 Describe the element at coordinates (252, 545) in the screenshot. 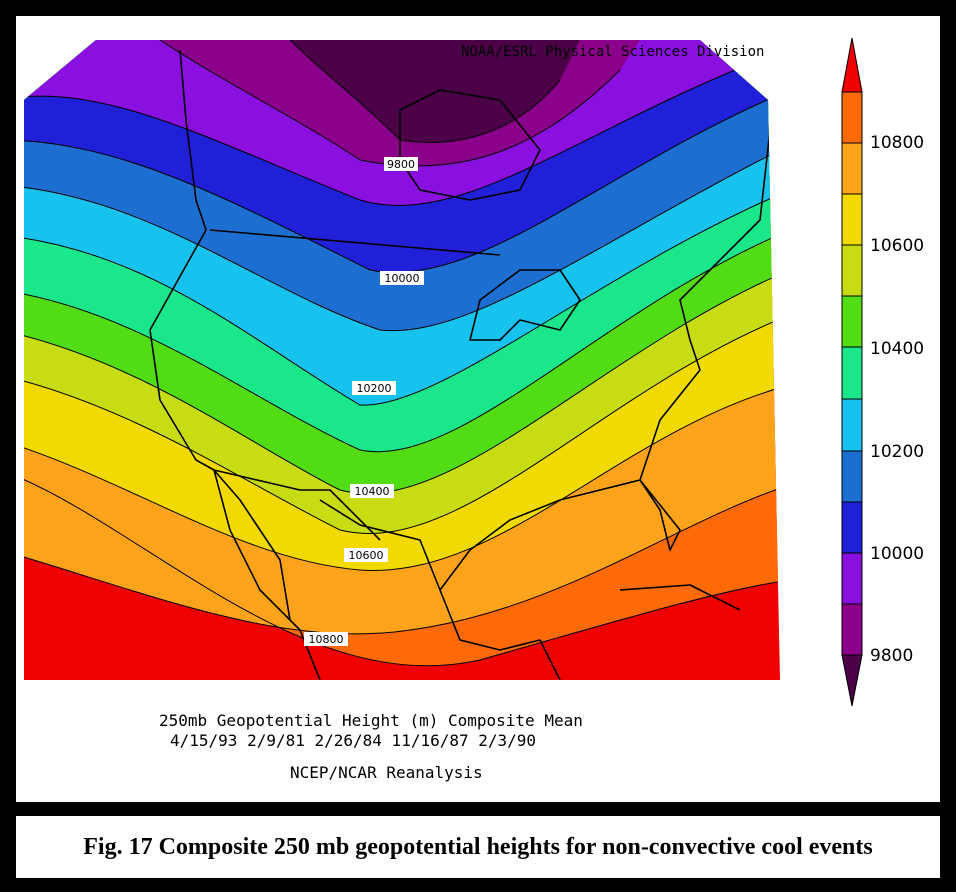

I see `baja-peninsula` at that location.